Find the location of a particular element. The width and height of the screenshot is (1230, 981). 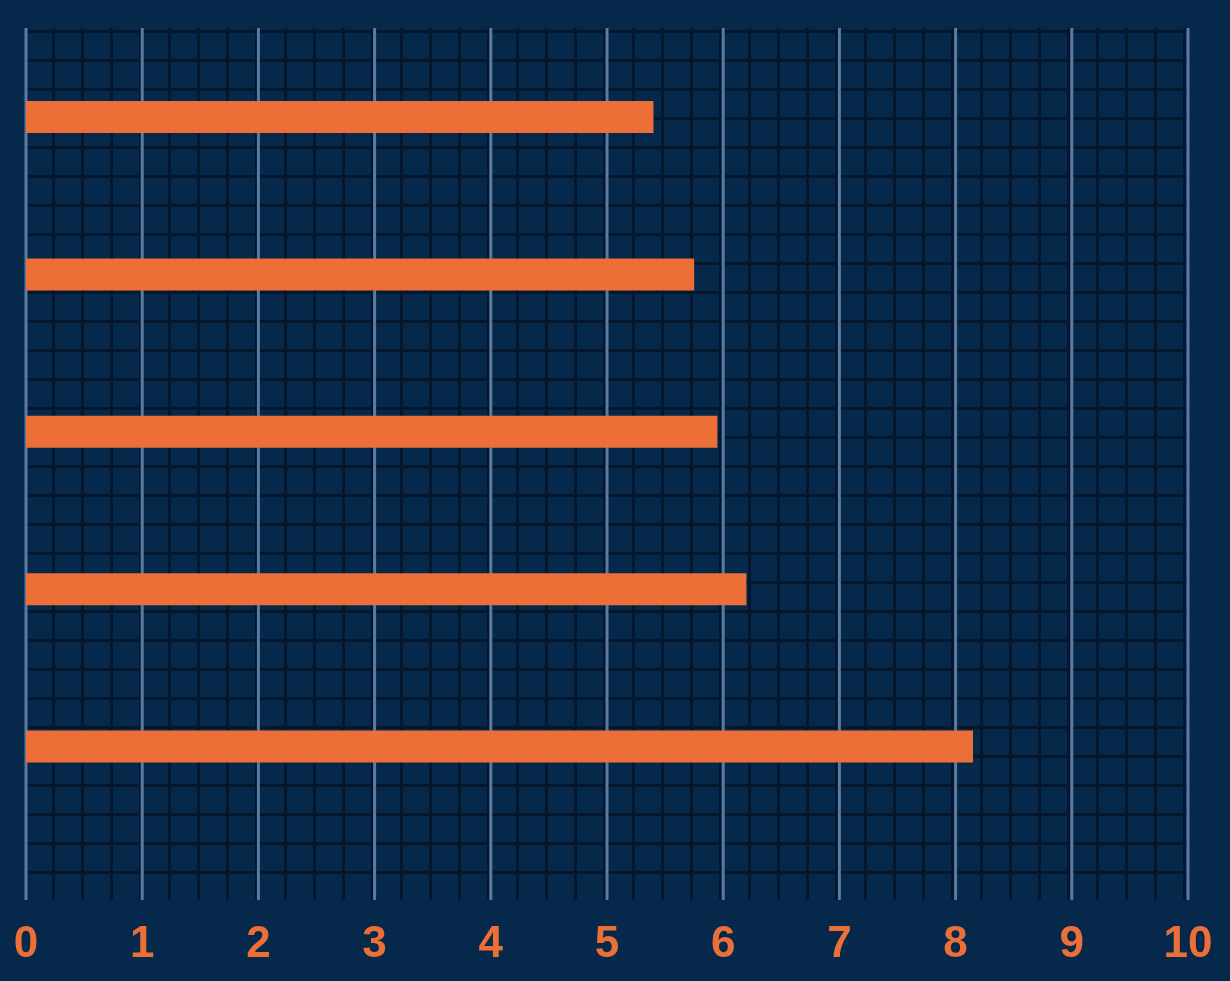

x-tick-label: 8 is located at coordinates (955, 942).